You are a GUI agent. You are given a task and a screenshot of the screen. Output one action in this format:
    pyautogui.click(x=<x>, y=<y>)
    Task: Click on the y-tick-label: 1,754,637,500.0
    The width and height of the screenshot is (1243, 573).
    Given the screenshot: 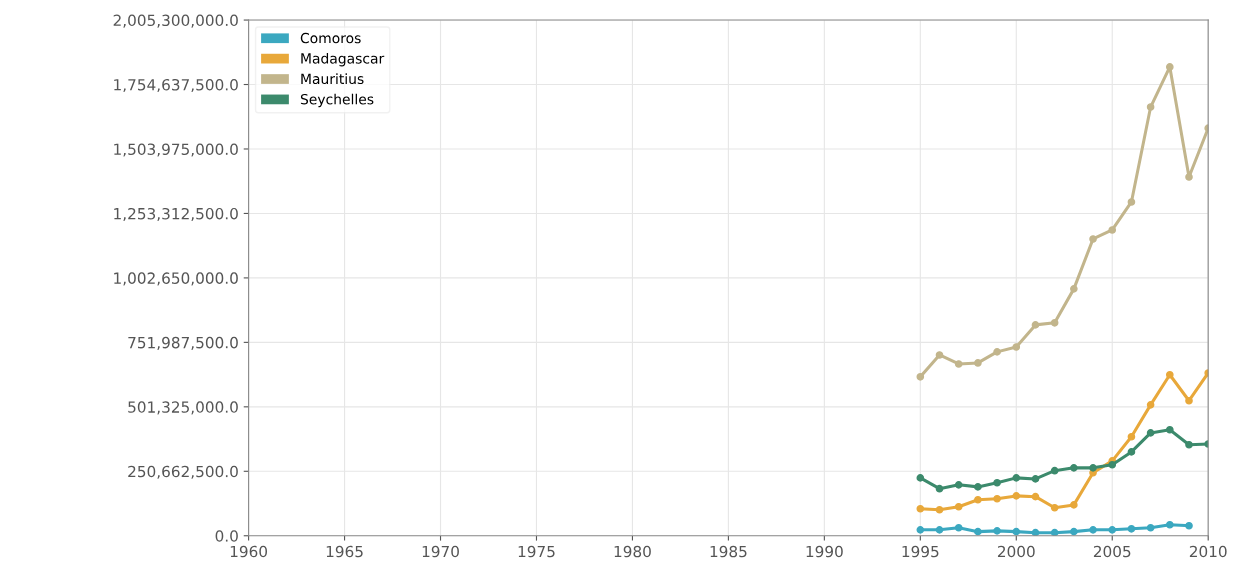 What is the action you would take?
    pyautogui.click(x=176, y=85)
    